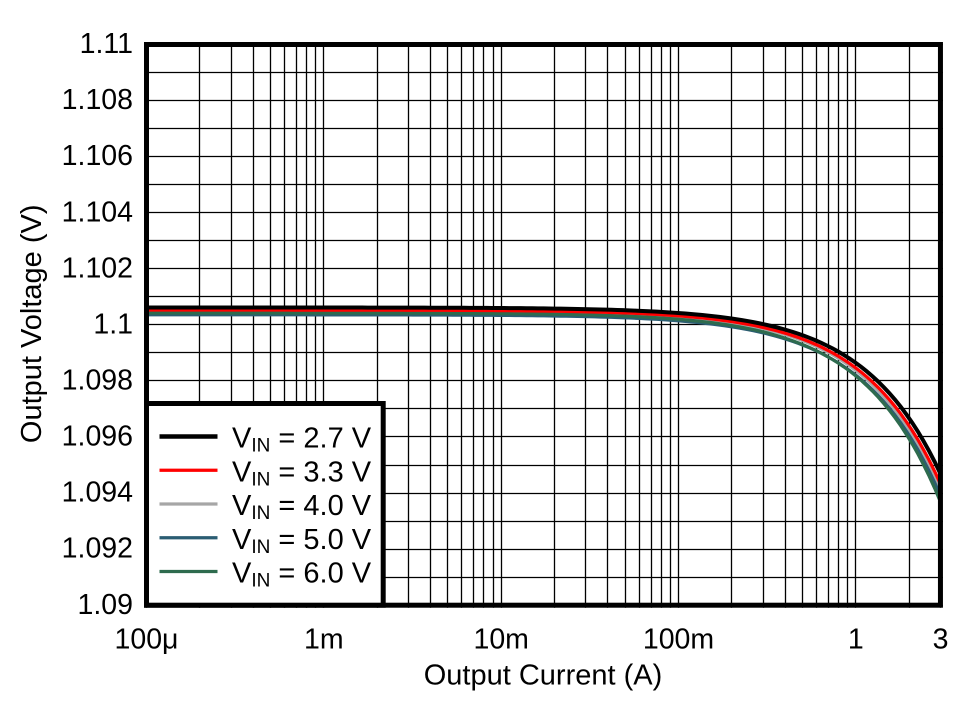  What do you see at coordinates (105, 605) in the screenshot?
I see `svg-text: 1.09` at bounding box center [105, 605].